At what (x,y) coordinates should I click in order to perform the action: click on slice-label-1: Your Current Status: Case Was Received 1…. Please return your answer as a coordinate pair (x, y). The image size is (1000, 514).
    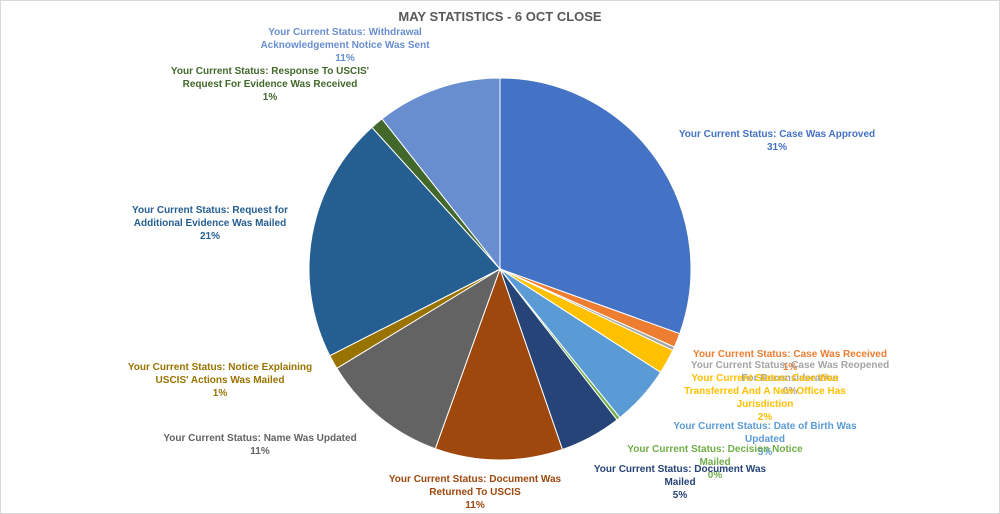
    Looking at the image, I should click on (790, 361).